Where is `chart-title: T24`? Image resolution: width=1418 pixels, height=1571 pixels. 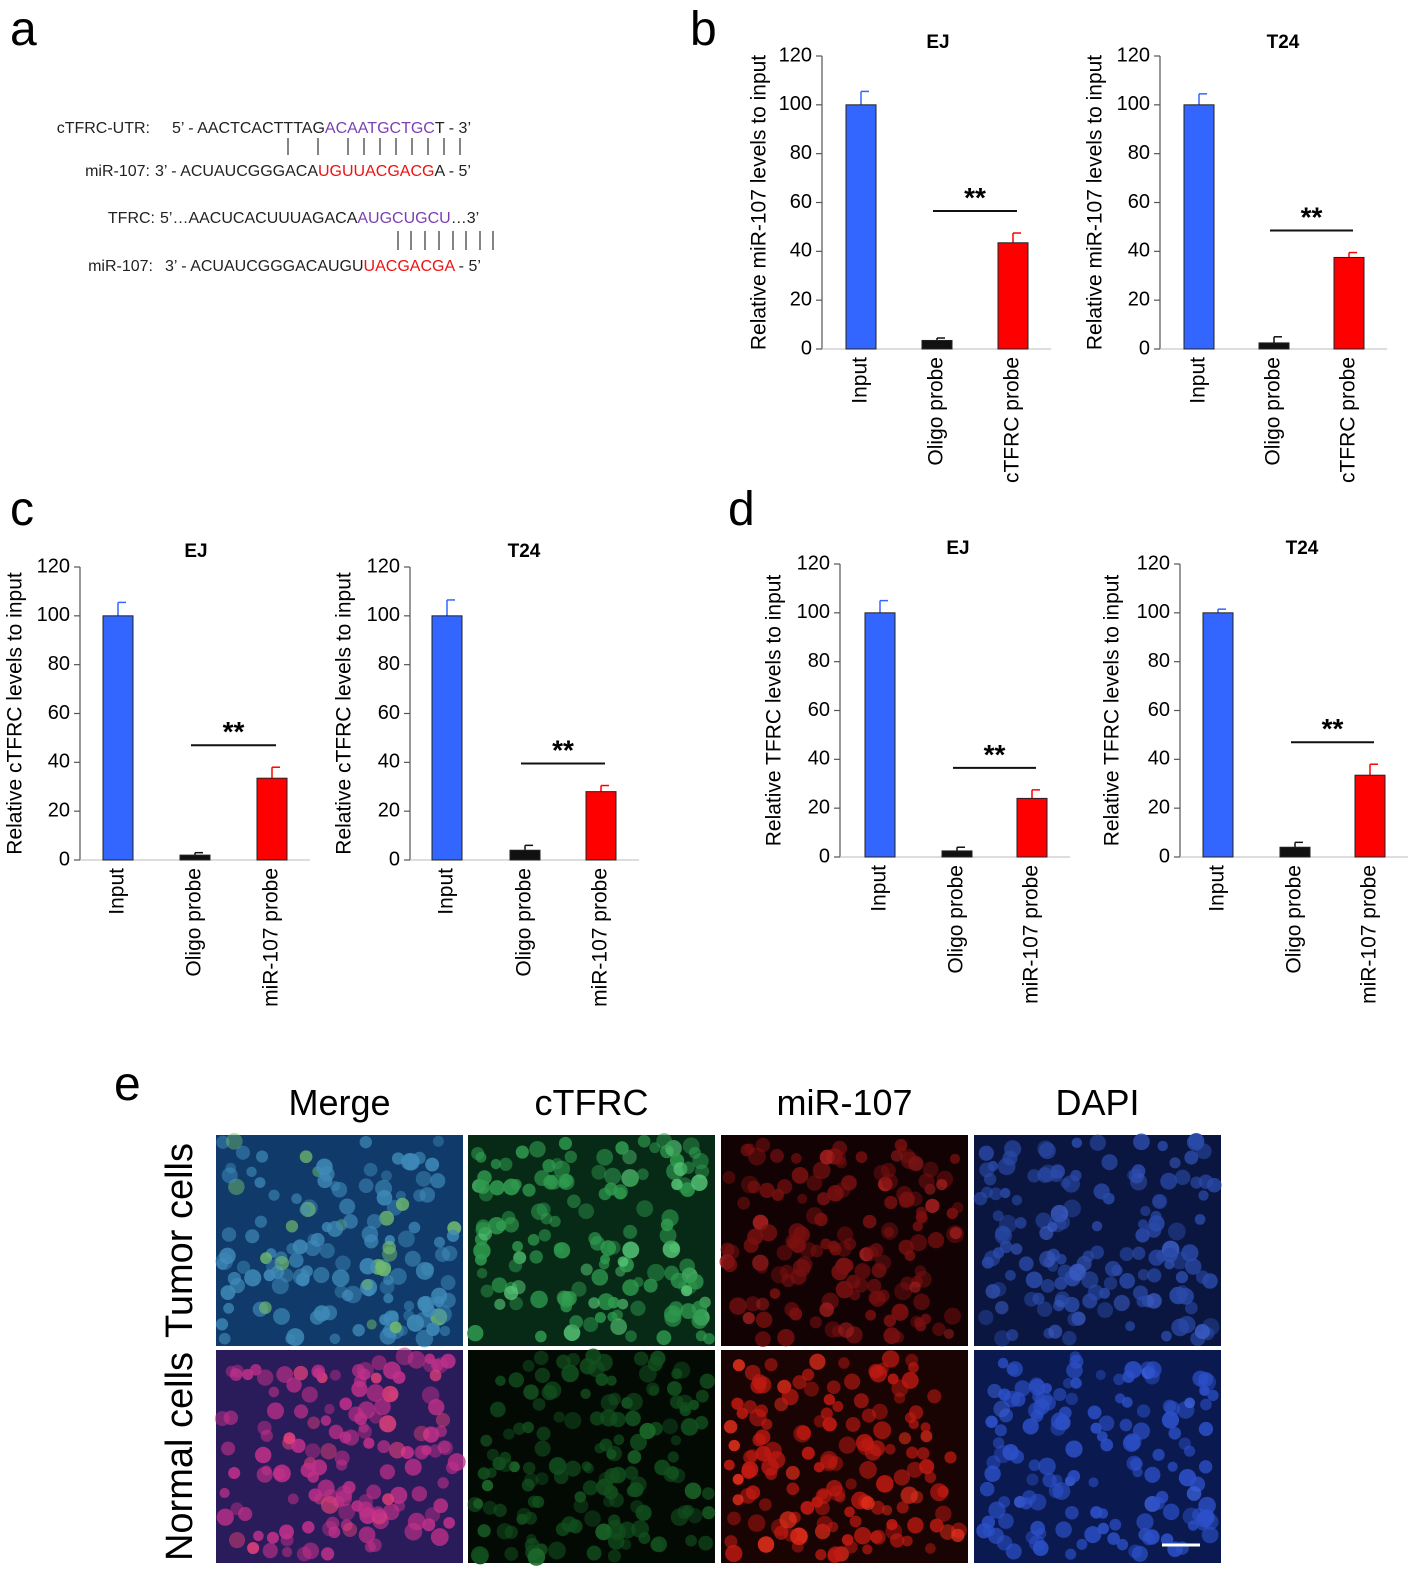
chart-title: T24 is located at coordinates (524, 551).